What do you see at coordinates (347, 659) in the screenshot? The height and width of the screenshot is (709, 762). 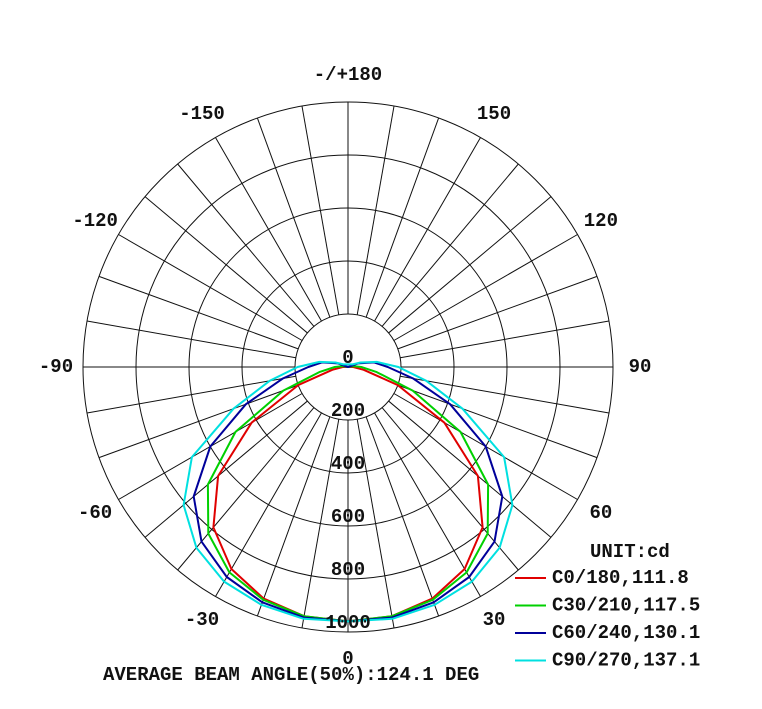 I see `angle-tick-label: 0` at bounding box center [347, 659].